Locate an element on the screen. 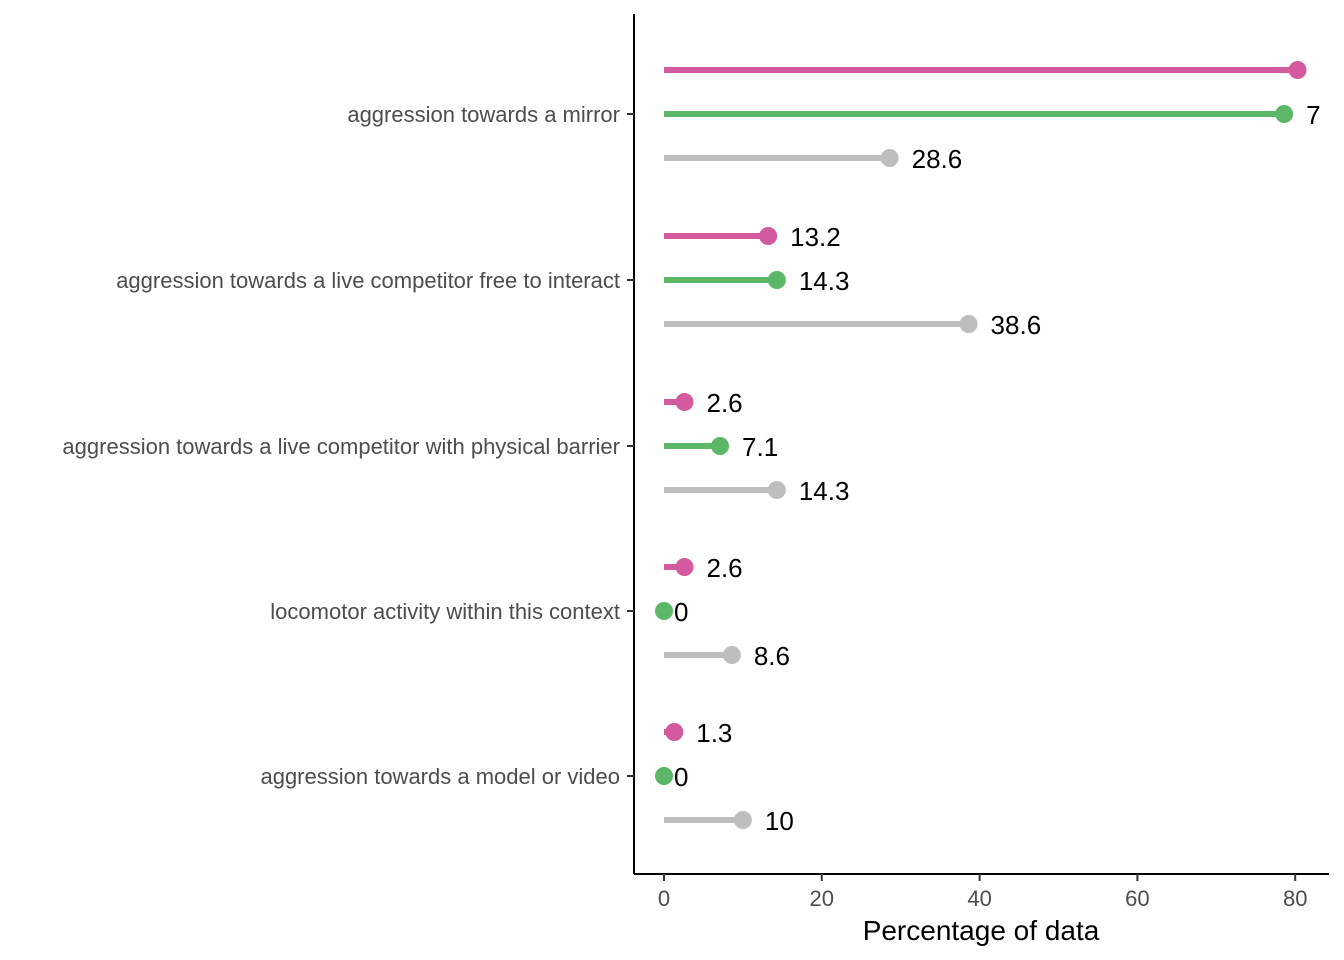  data-label: 13.2 is located at coordinates (815, 237).